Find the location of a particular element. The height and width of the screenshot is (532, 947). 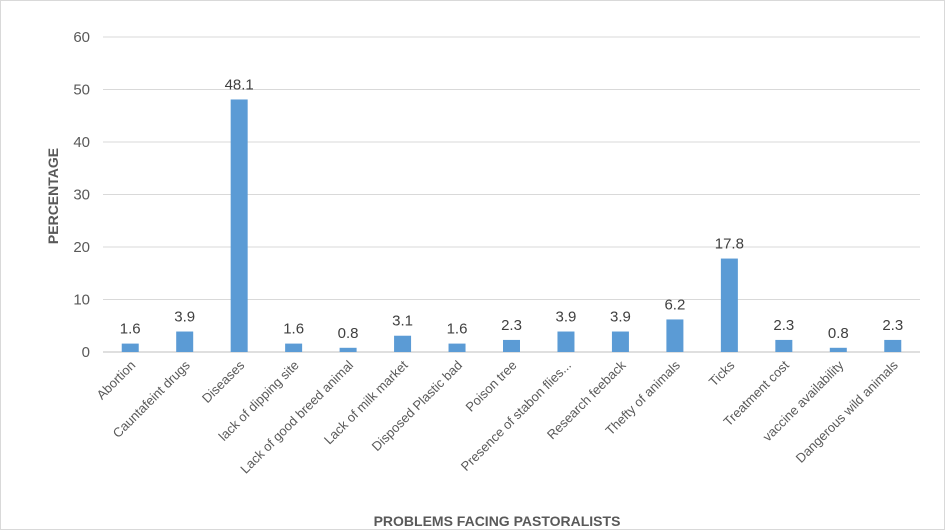

y-tick-label: 30 is located at coordinates (81, 195).